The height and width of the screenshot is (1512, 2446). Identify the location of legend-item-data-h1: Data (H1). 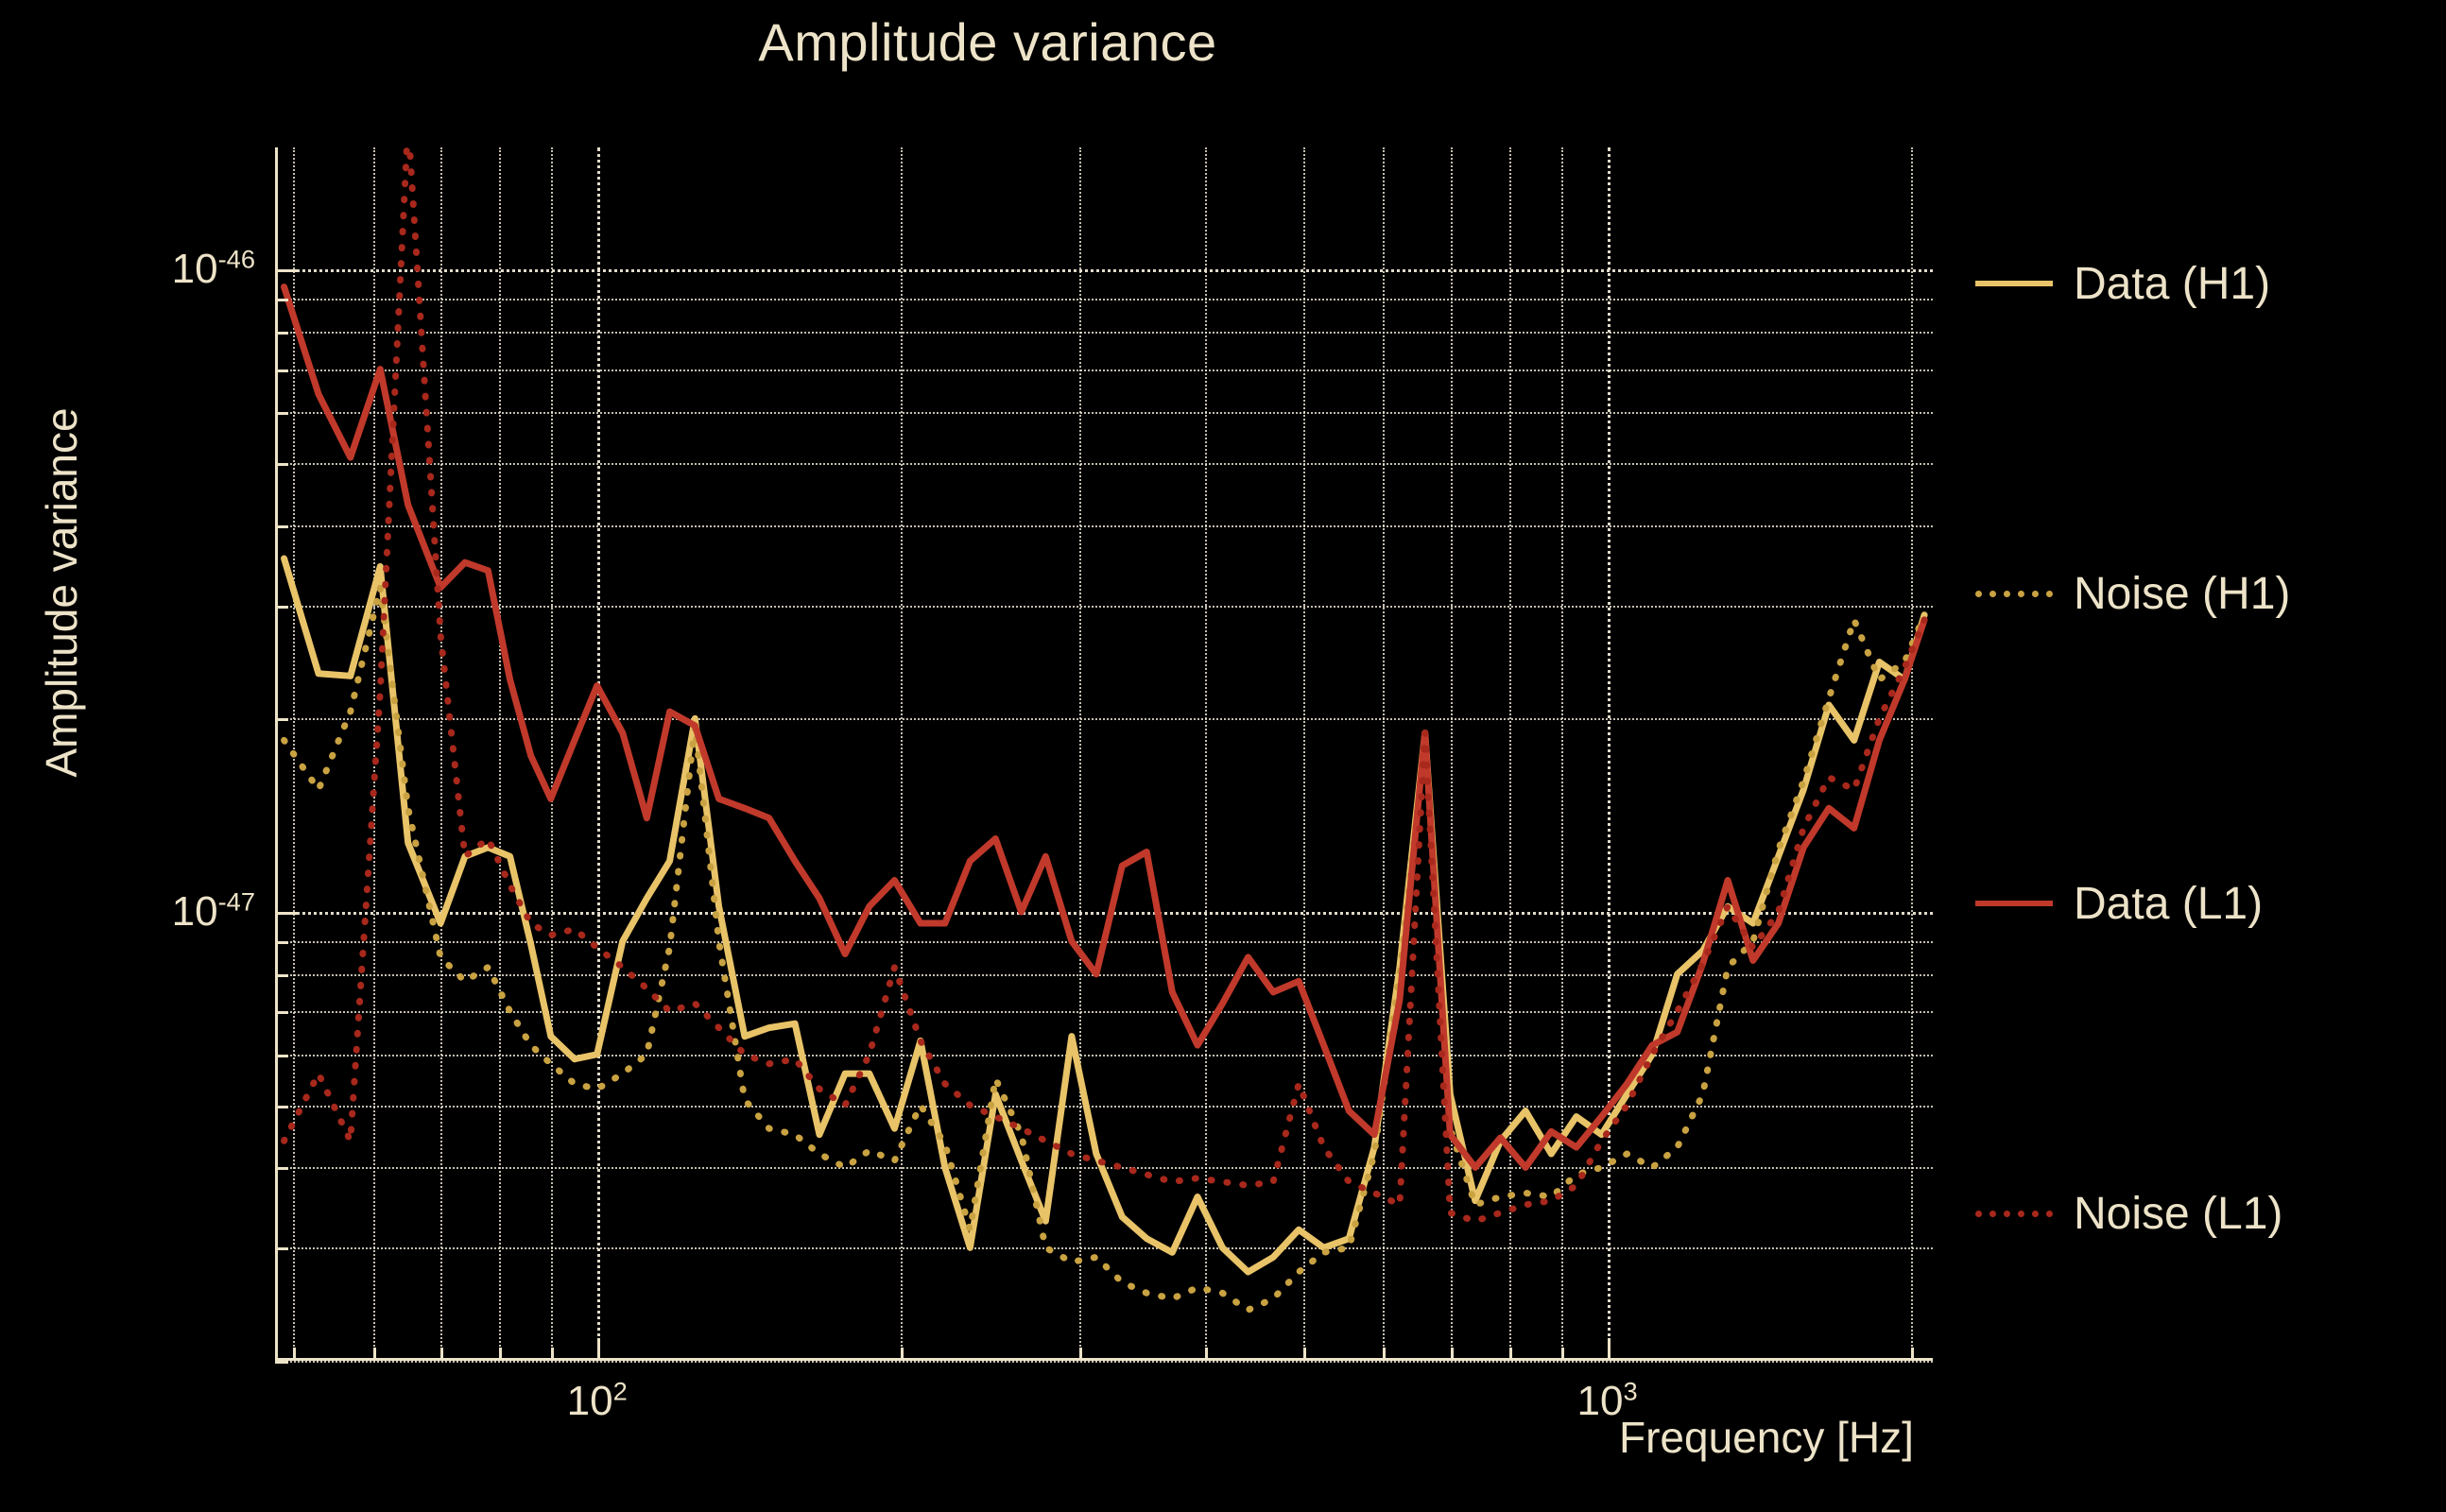
(2122, 283).